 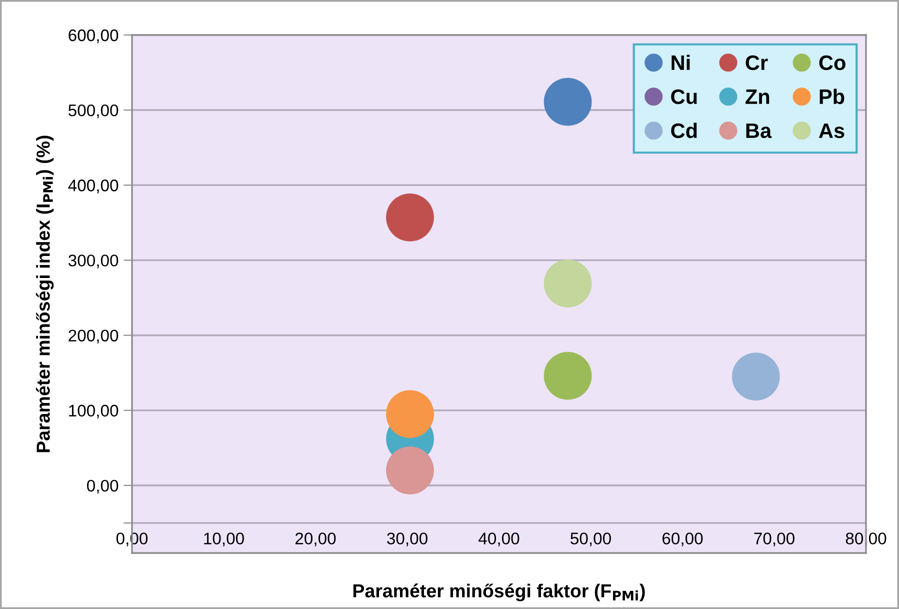 I want to click on legend-label: Ba, so click(x=759, y=131).